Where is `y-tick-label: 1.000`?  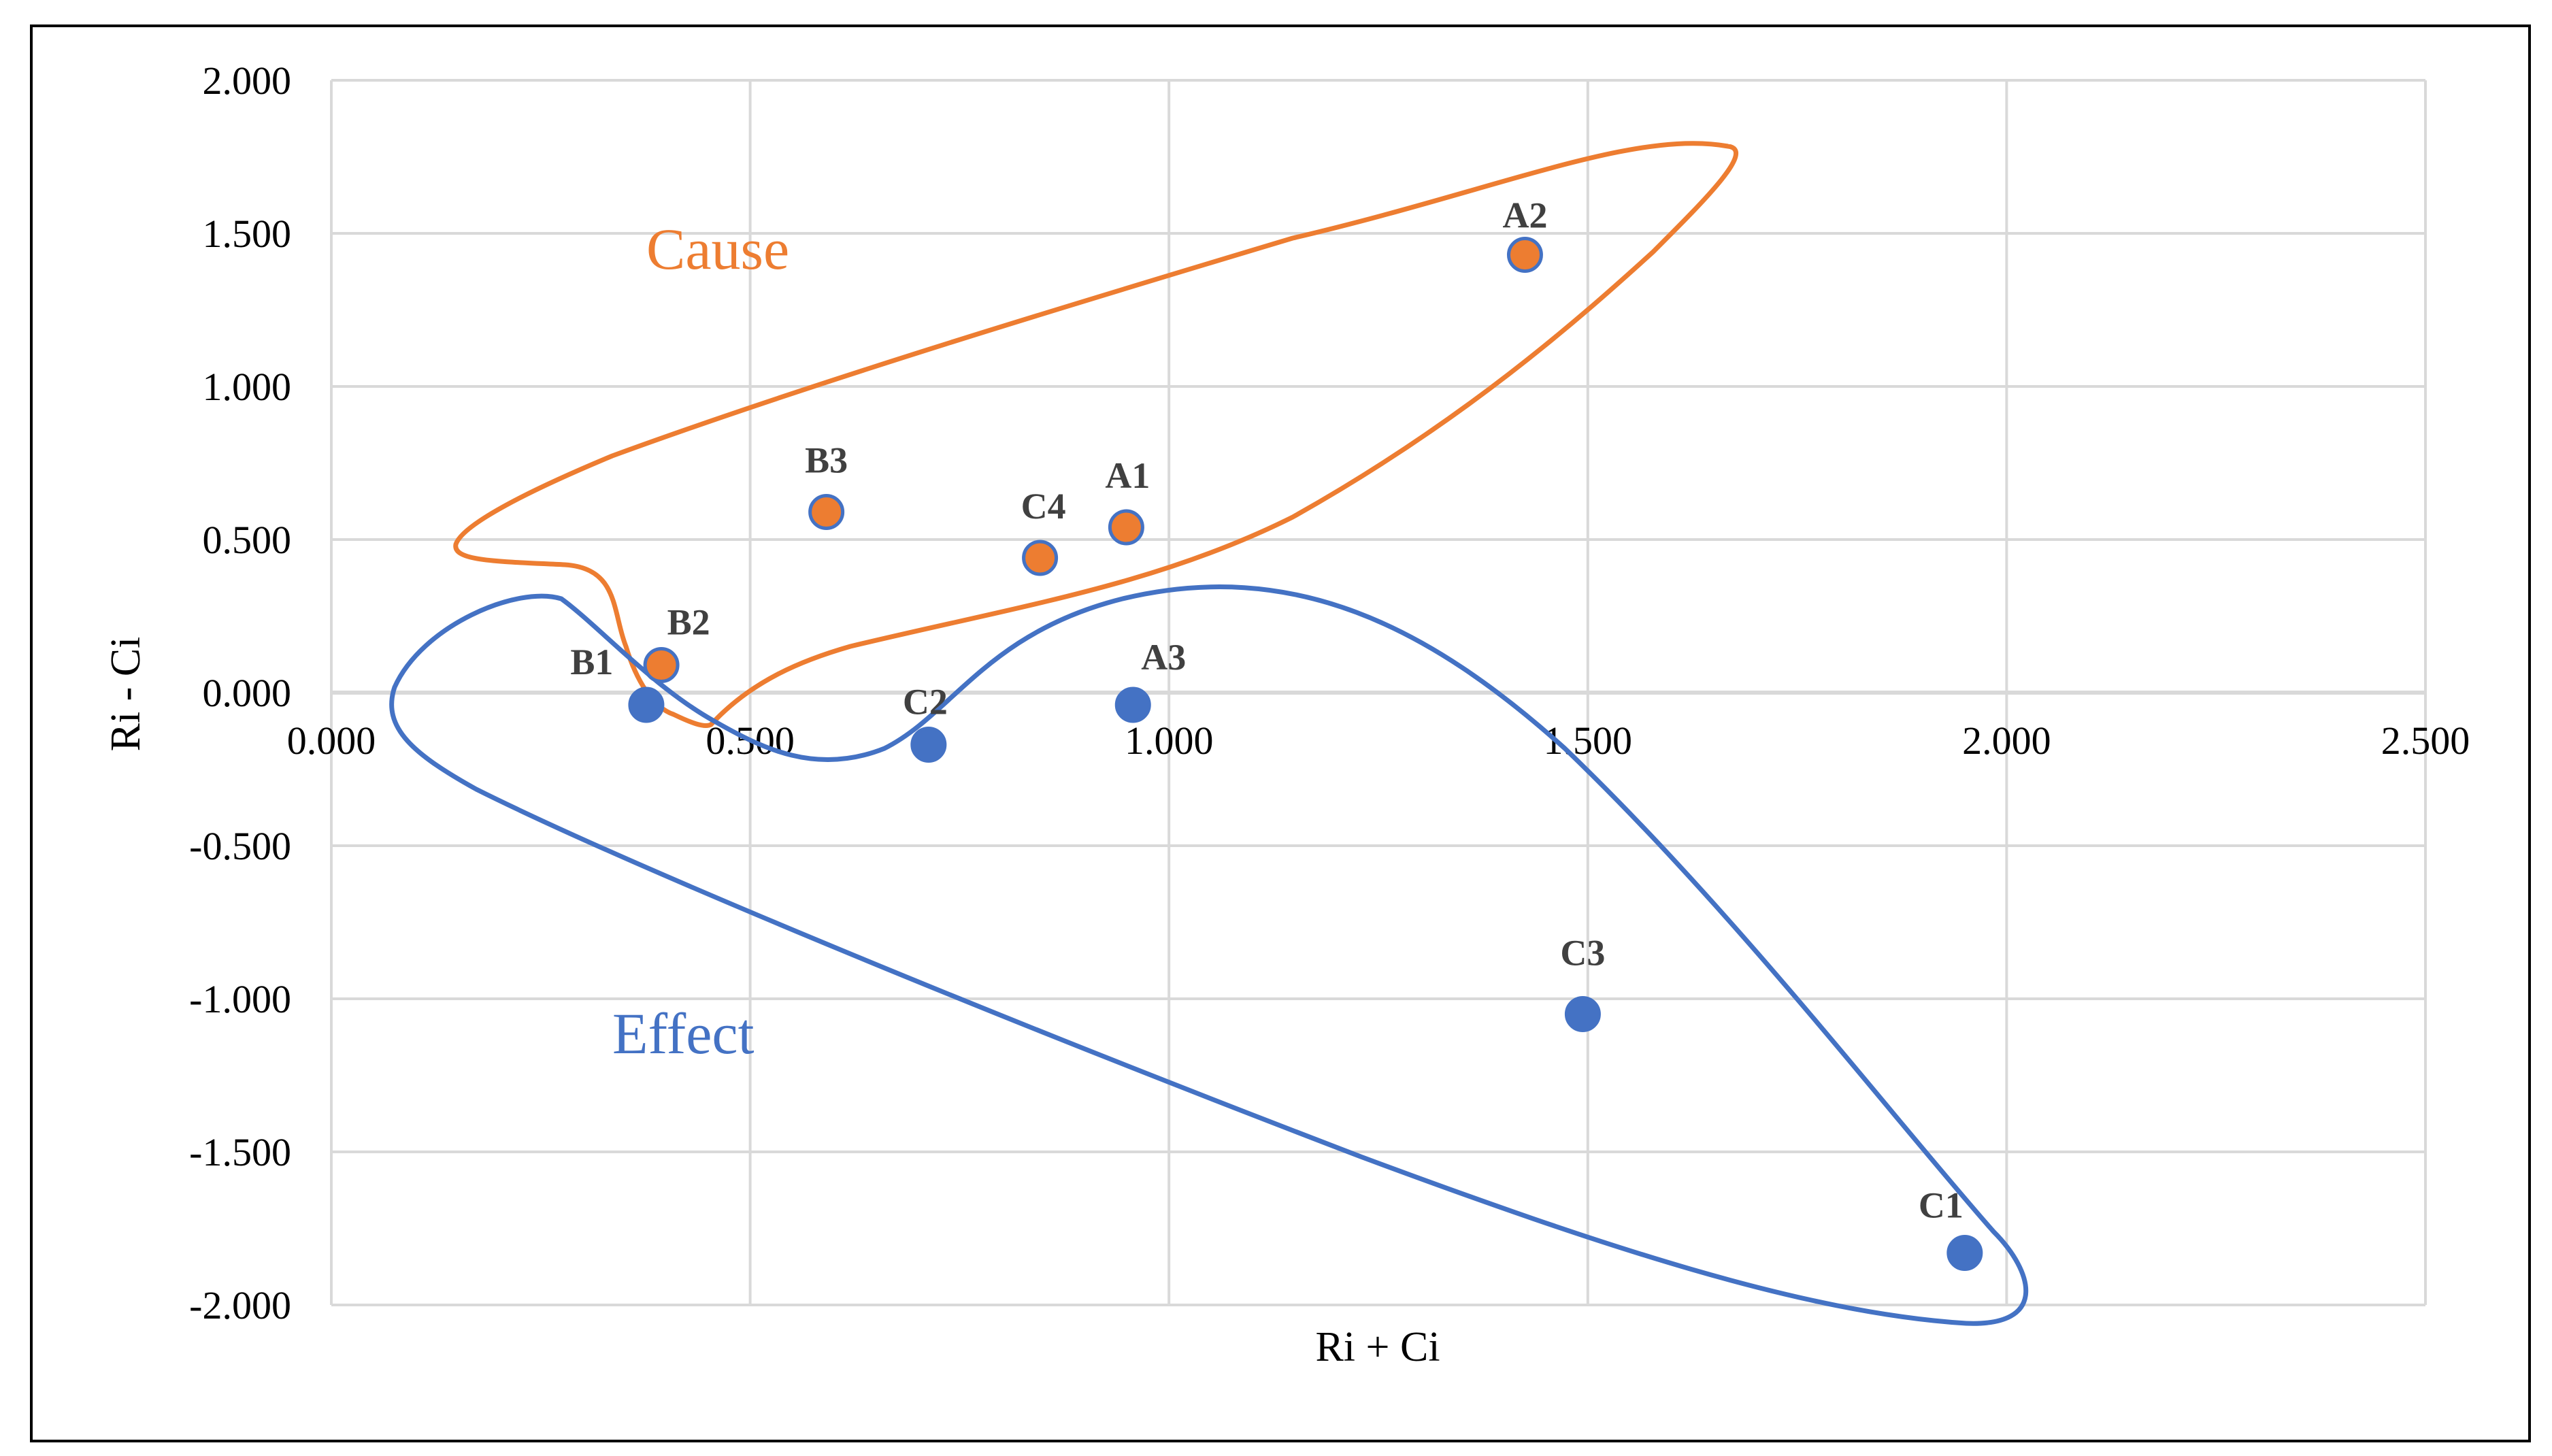 y-tick-label: 1.000 is located at coordinates (247, 387).